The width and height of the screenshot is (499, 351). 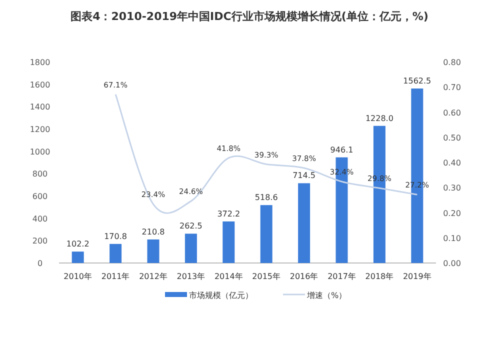 What do you see at coordinates (452, 188) in the screenshot?
I see `y2-tick-label: 0.30` at bounding box center [452, 188].